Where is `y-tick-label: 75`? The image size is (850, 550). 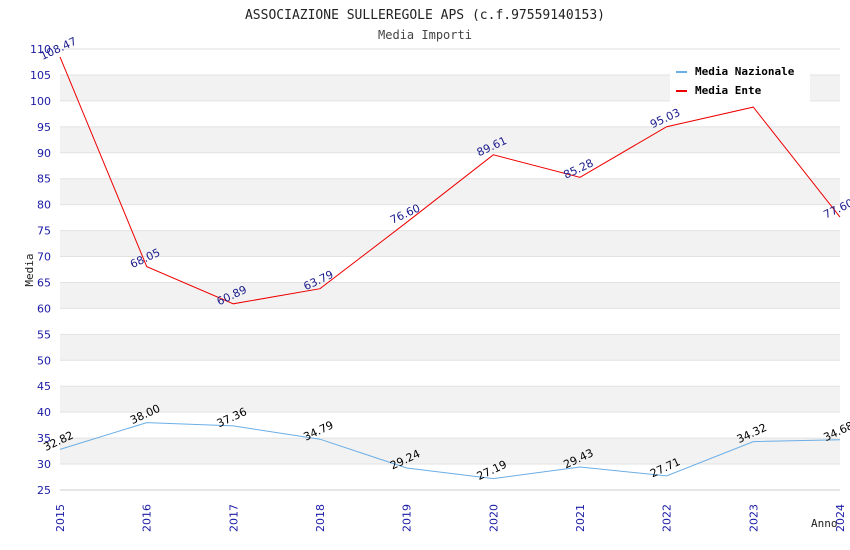 y-tick-label: 75 is located at coordinates (44, 231).